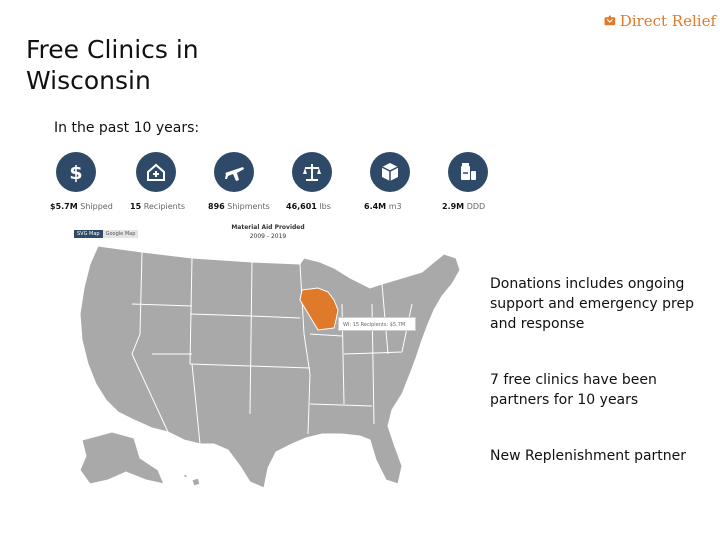  What do you see at coordinates (120, 234) in the screenshot?
I see `google-map-tab: Google Map` at bounding box center [120, 234].